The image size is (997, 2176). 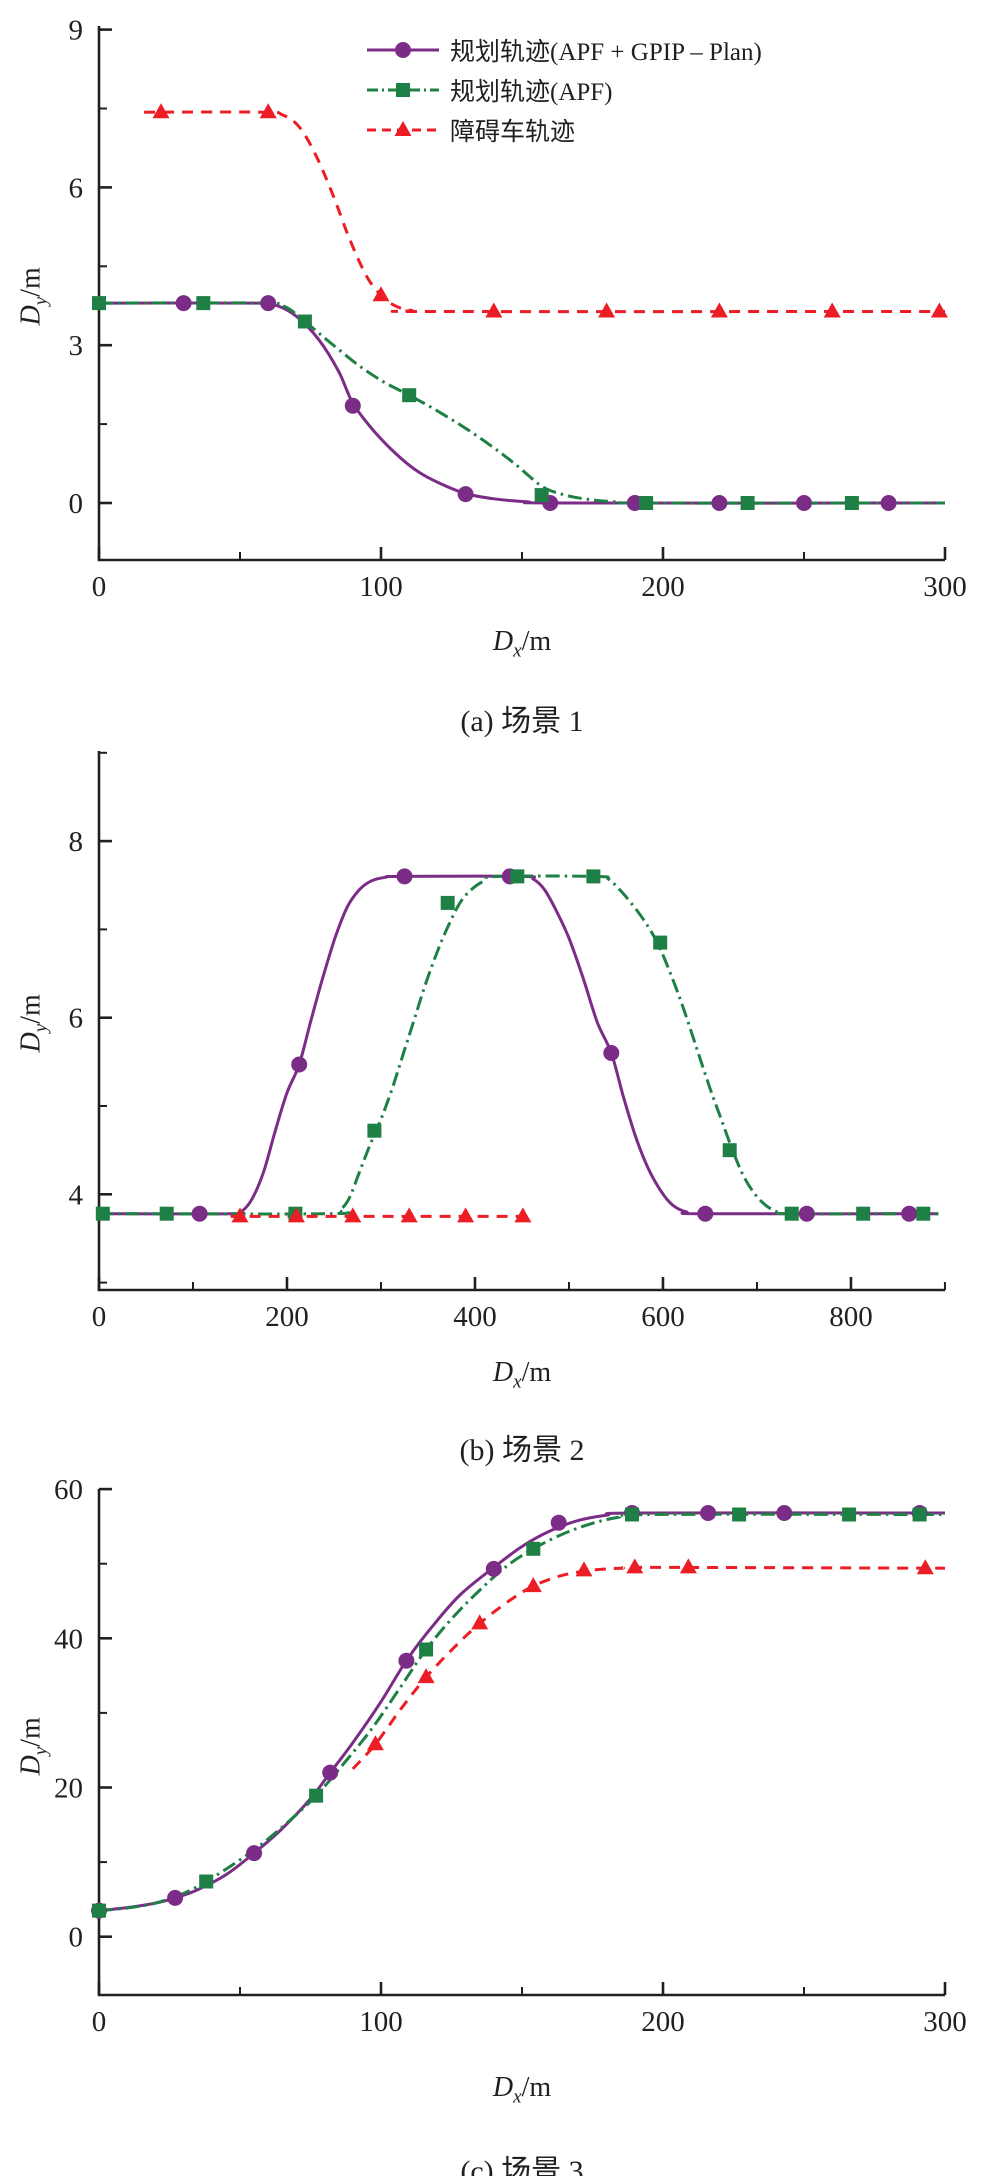 I want to click on x-tick-label: 400, so click(x=475, y=1317).